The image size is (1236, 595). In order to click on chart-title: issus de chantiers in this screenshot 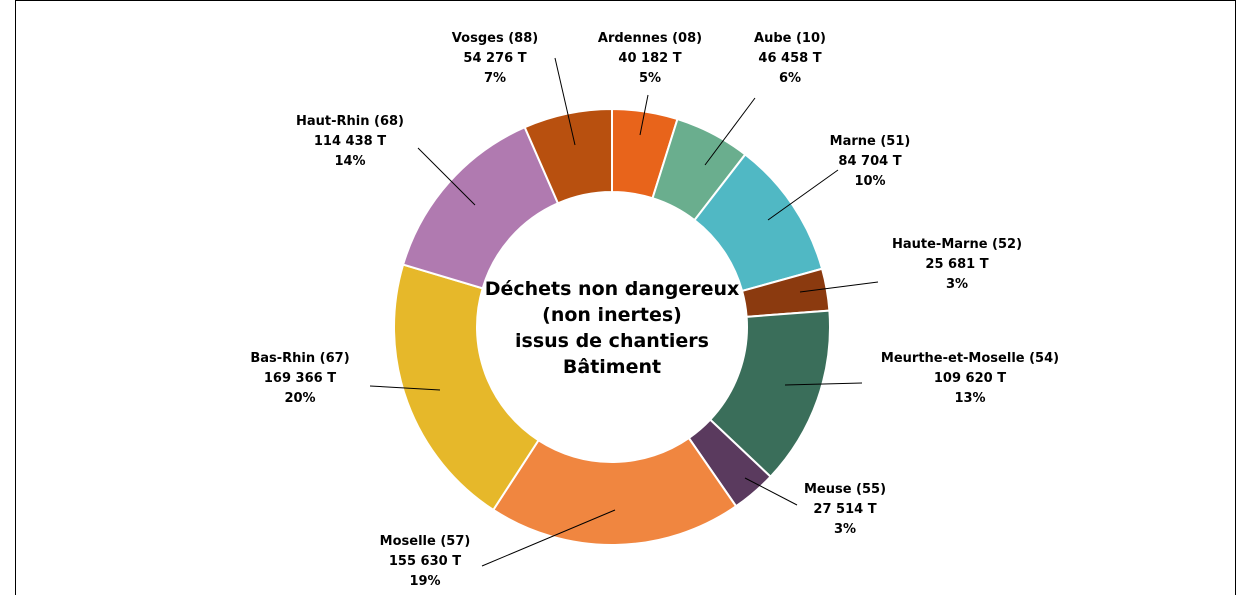, I will do `click(612, 341)`.